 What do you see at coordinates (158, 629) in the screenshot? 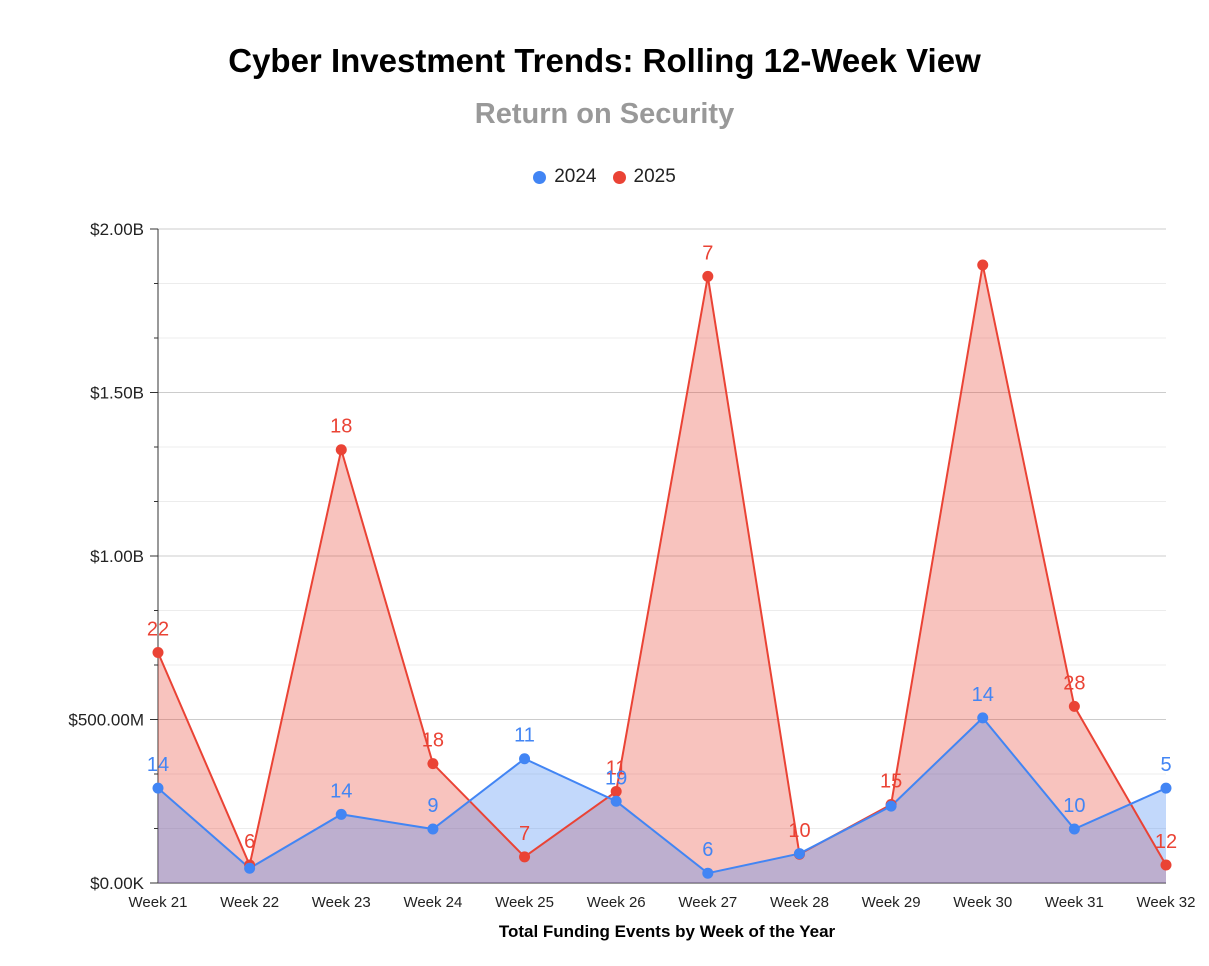
I see `data-label-2025: 22` at bounding box center [158, 629].